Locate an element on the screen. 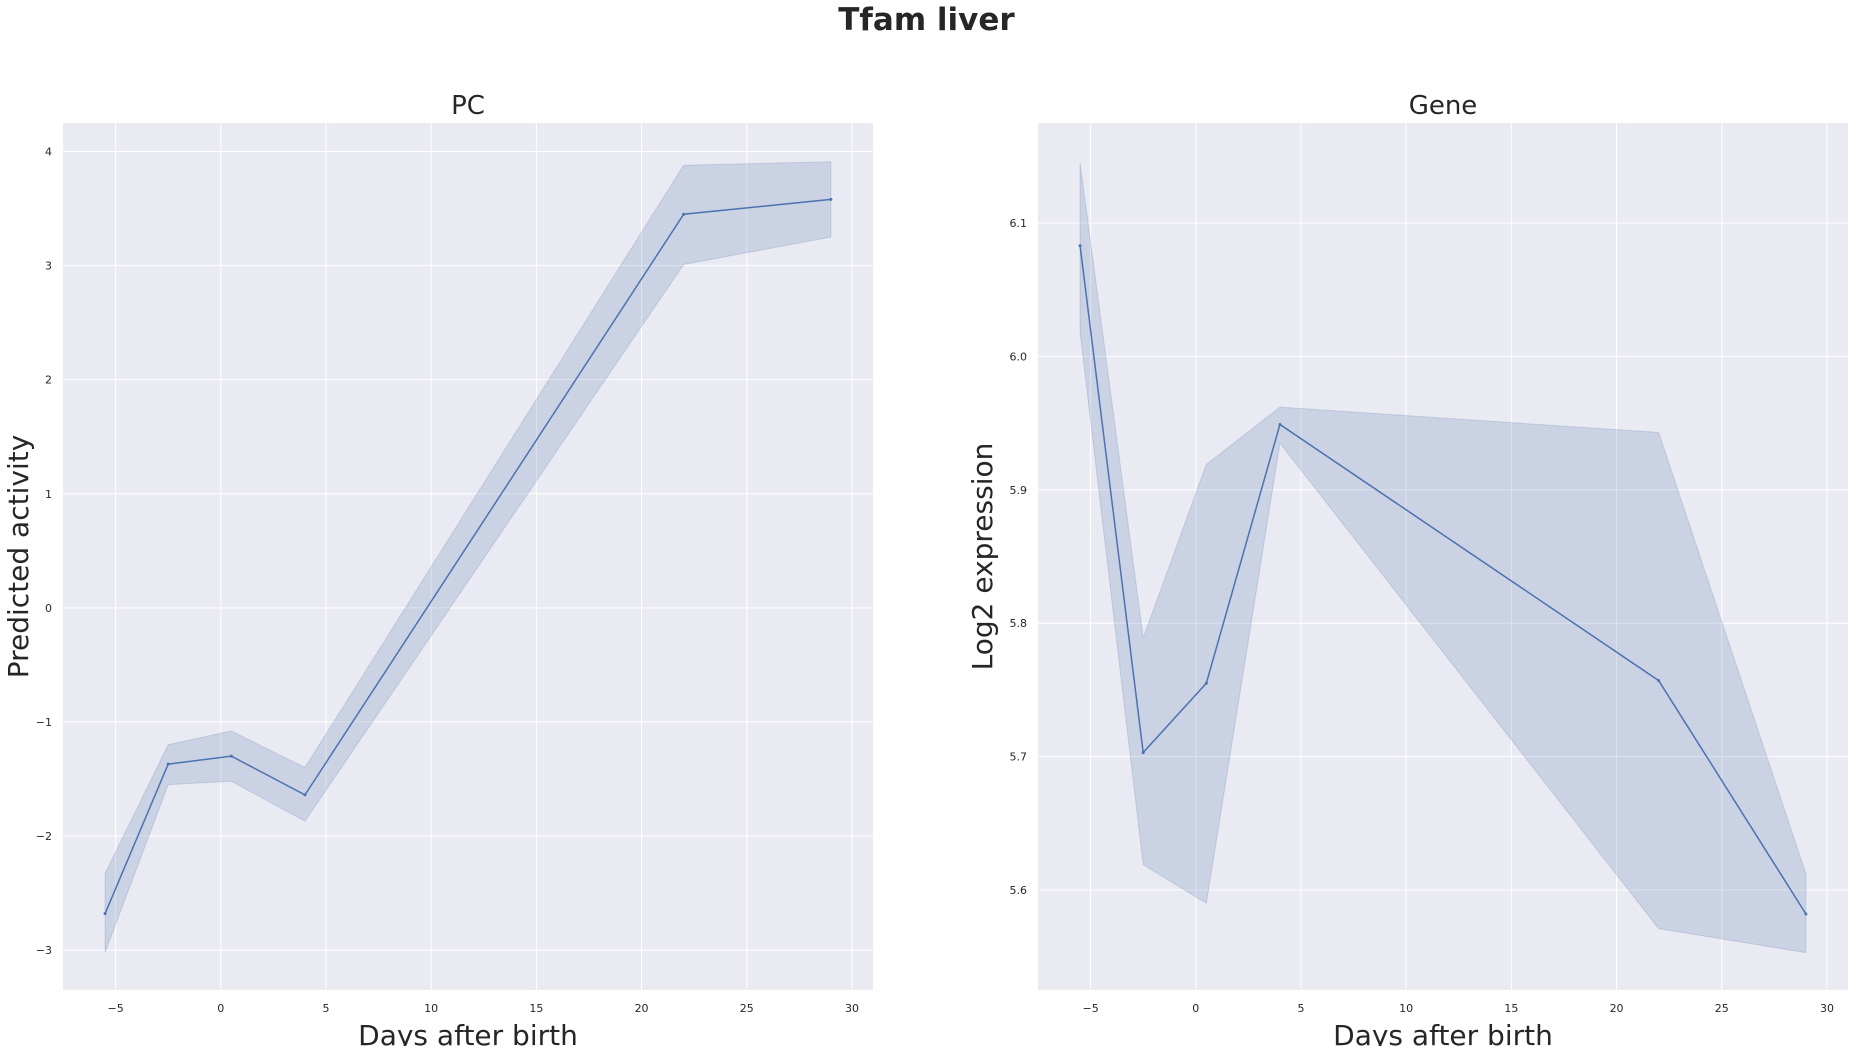 The height and width of the screenshot is (1046, 1853). panel-title: Gene is located at coordinates (1443, 106).